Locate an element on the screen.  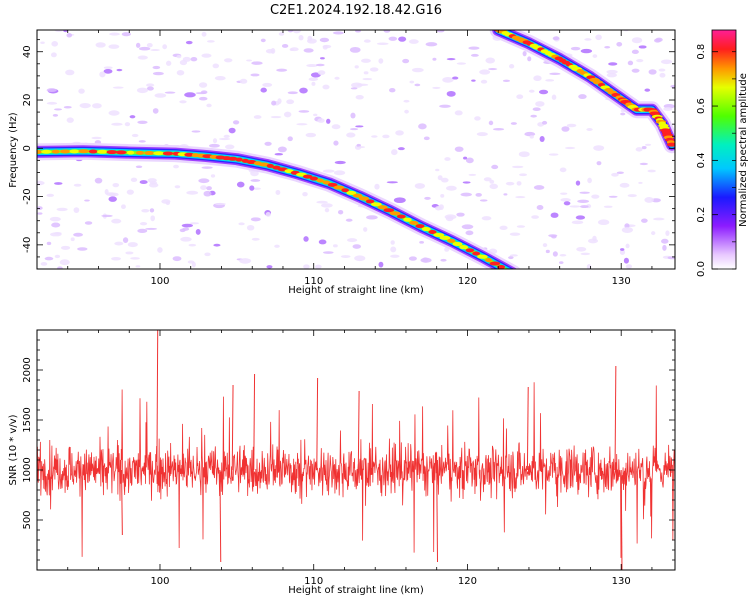
spectrogram-x-tick-label: 120 is located at coordinates (467, 281).